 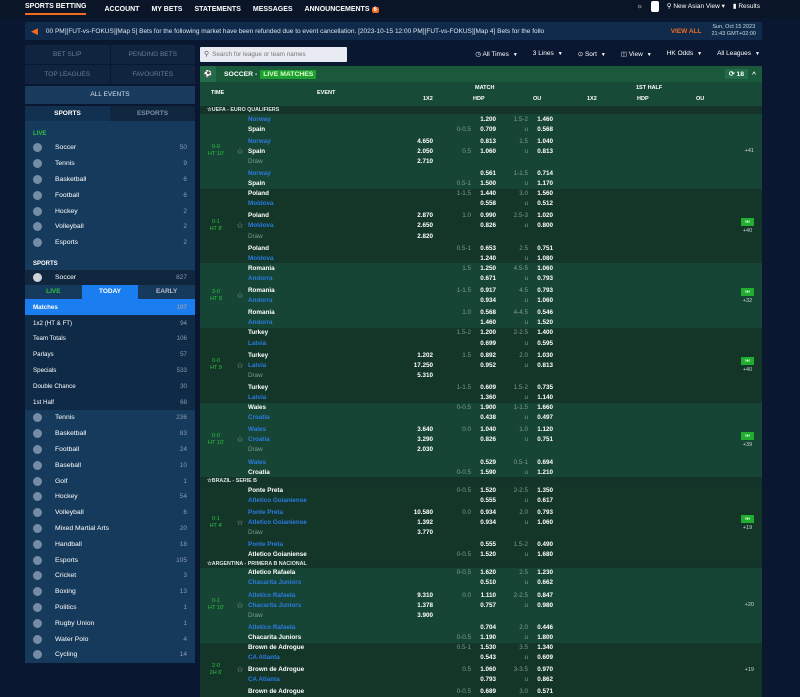 I want to click on sidebar-item-specials: Specials 533, so click(x=110, y=370).